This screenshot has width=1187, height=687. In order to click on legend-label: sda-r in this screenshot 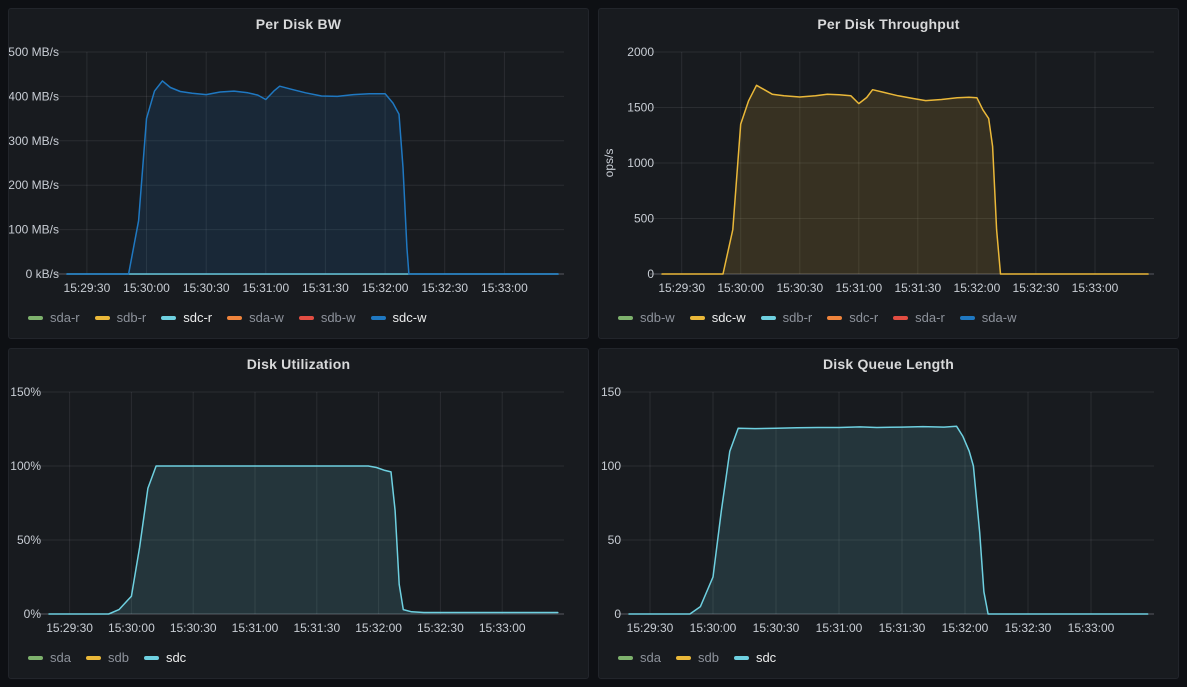, I will do `click(930, 317)`.